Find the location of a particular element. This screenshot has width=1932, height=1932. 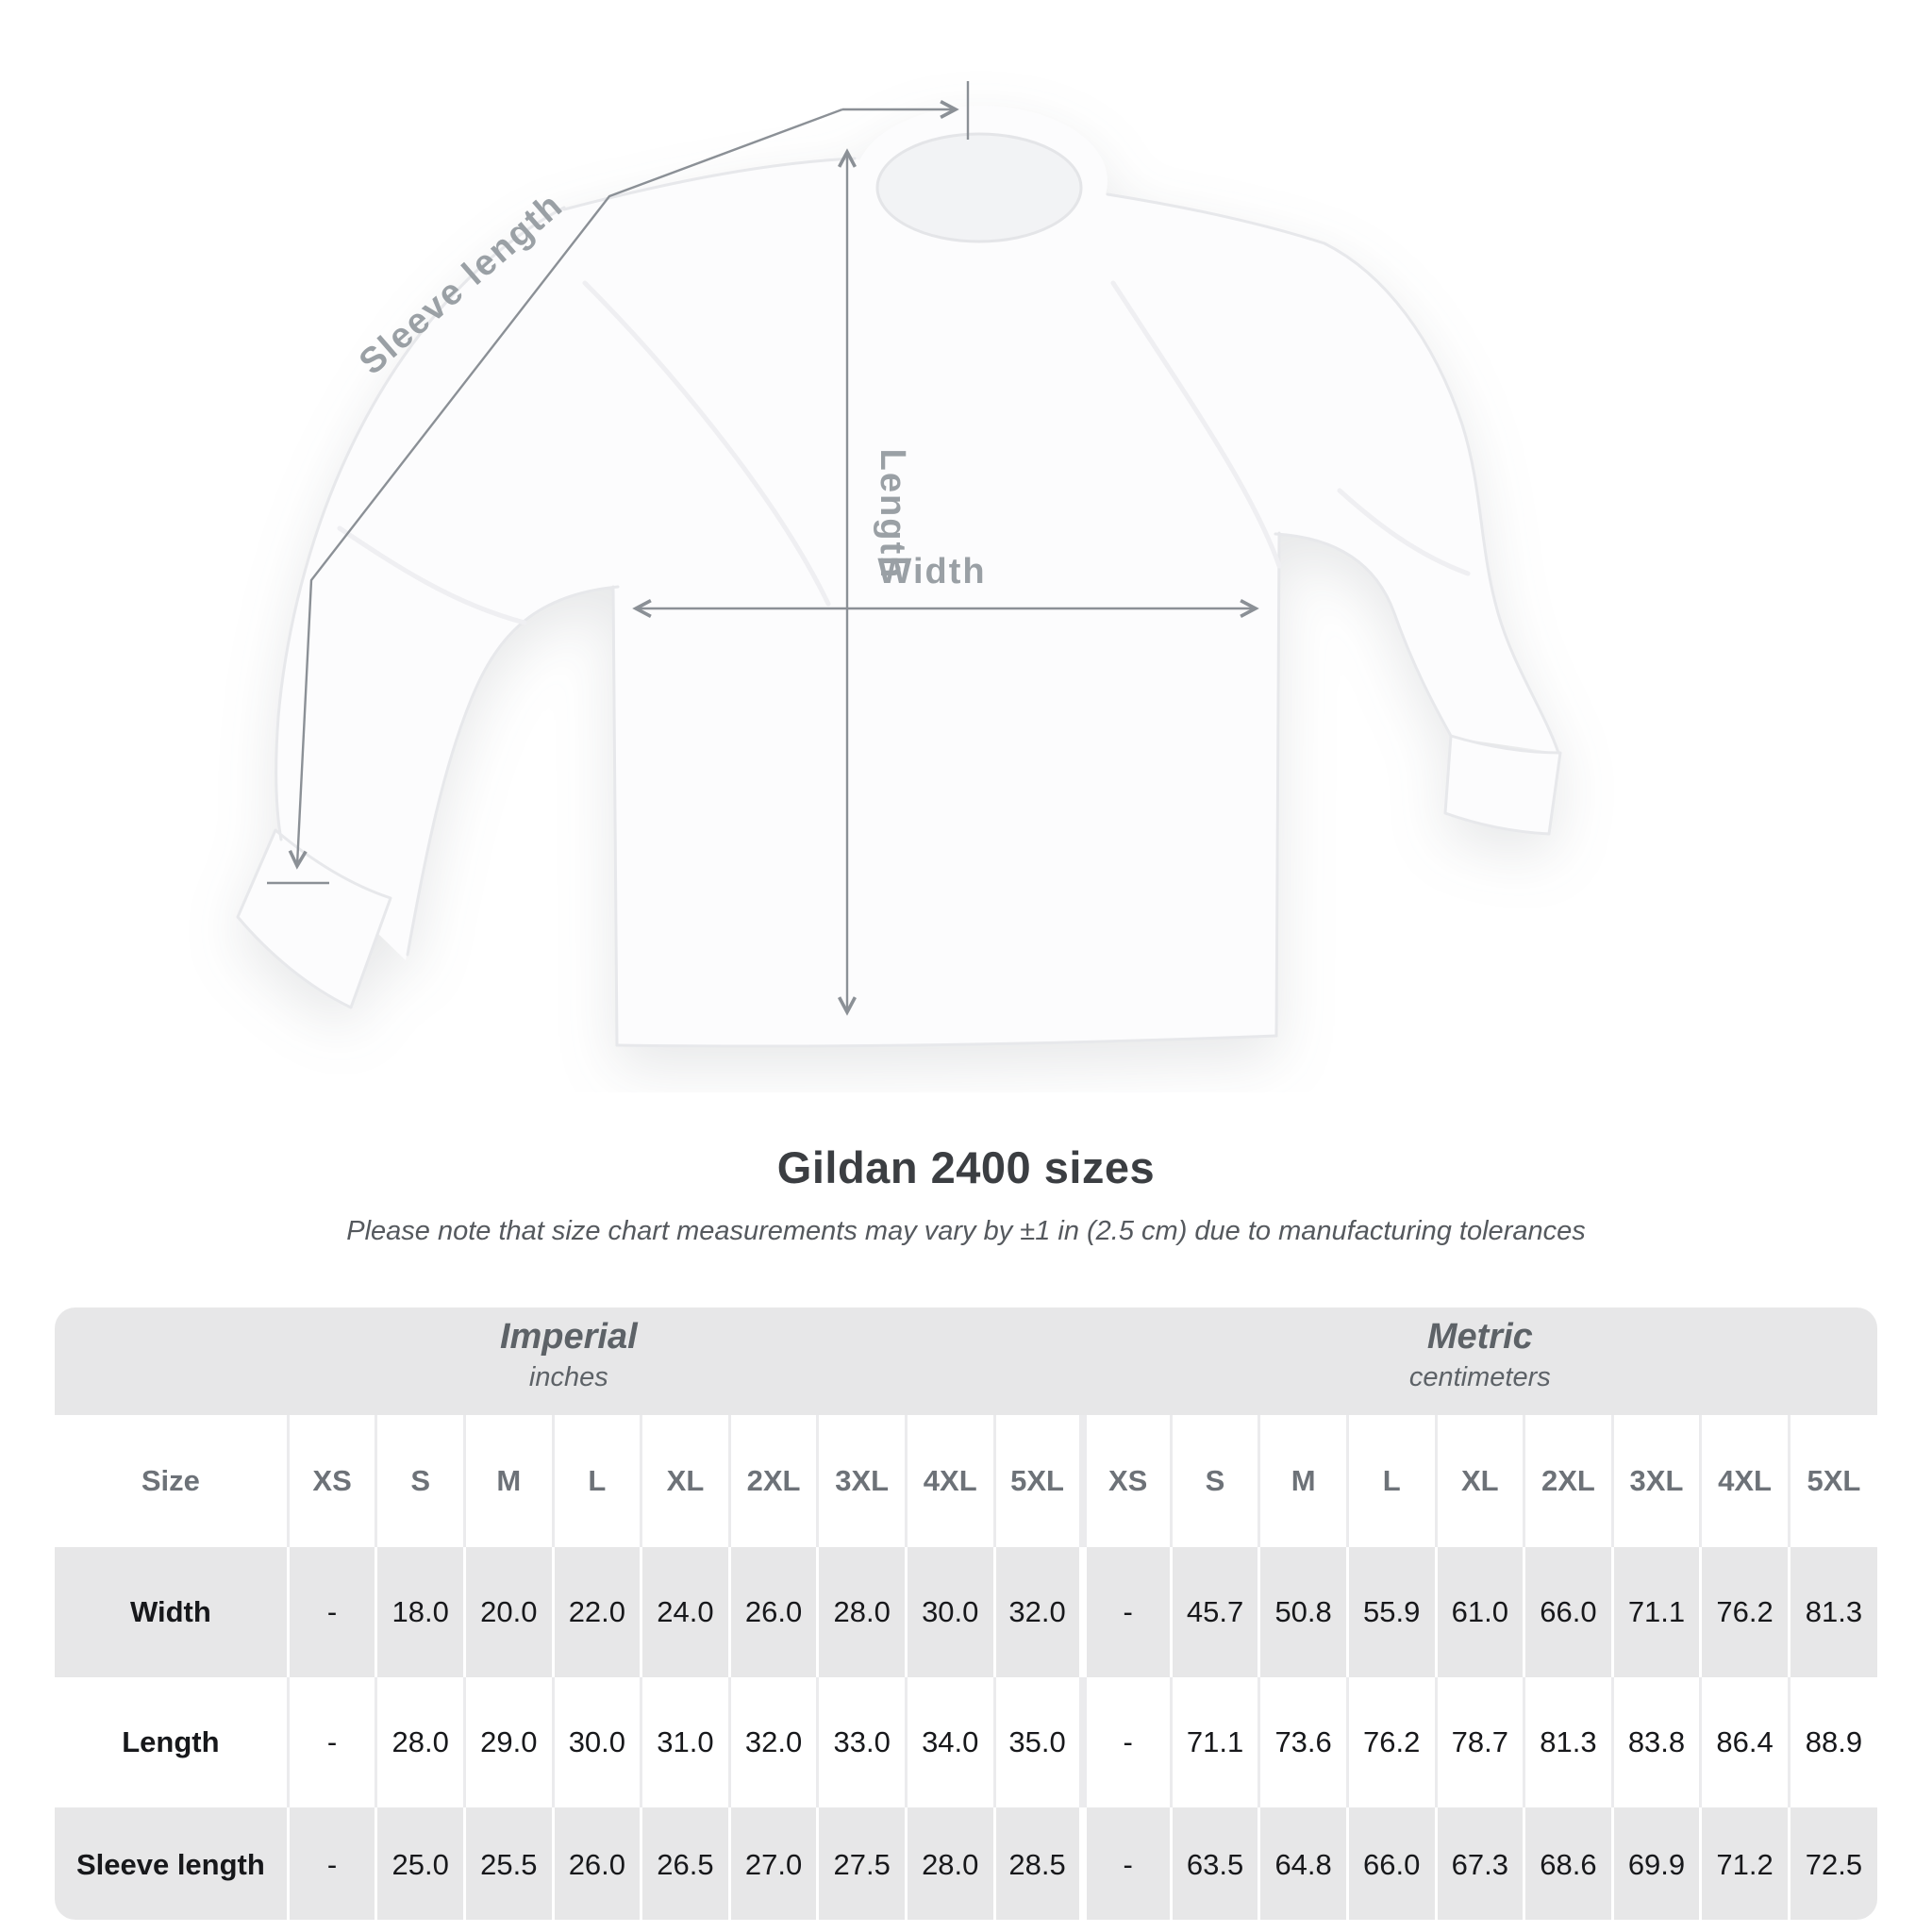

length-label: Length is located at coordinates (893, 514).